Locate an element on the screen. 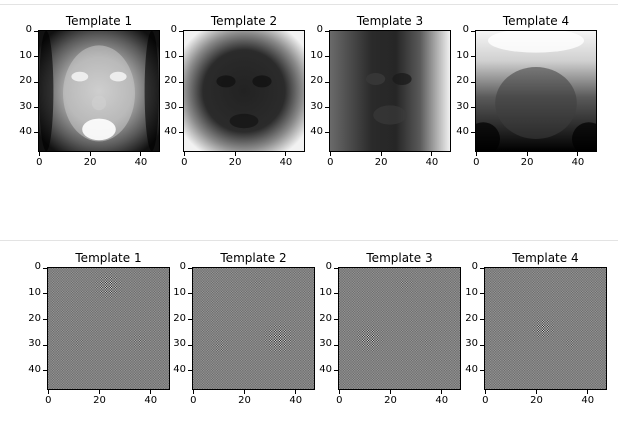 This screenshot has height=424, width=618. figure-top-divider is located at coordinates (309, 4).